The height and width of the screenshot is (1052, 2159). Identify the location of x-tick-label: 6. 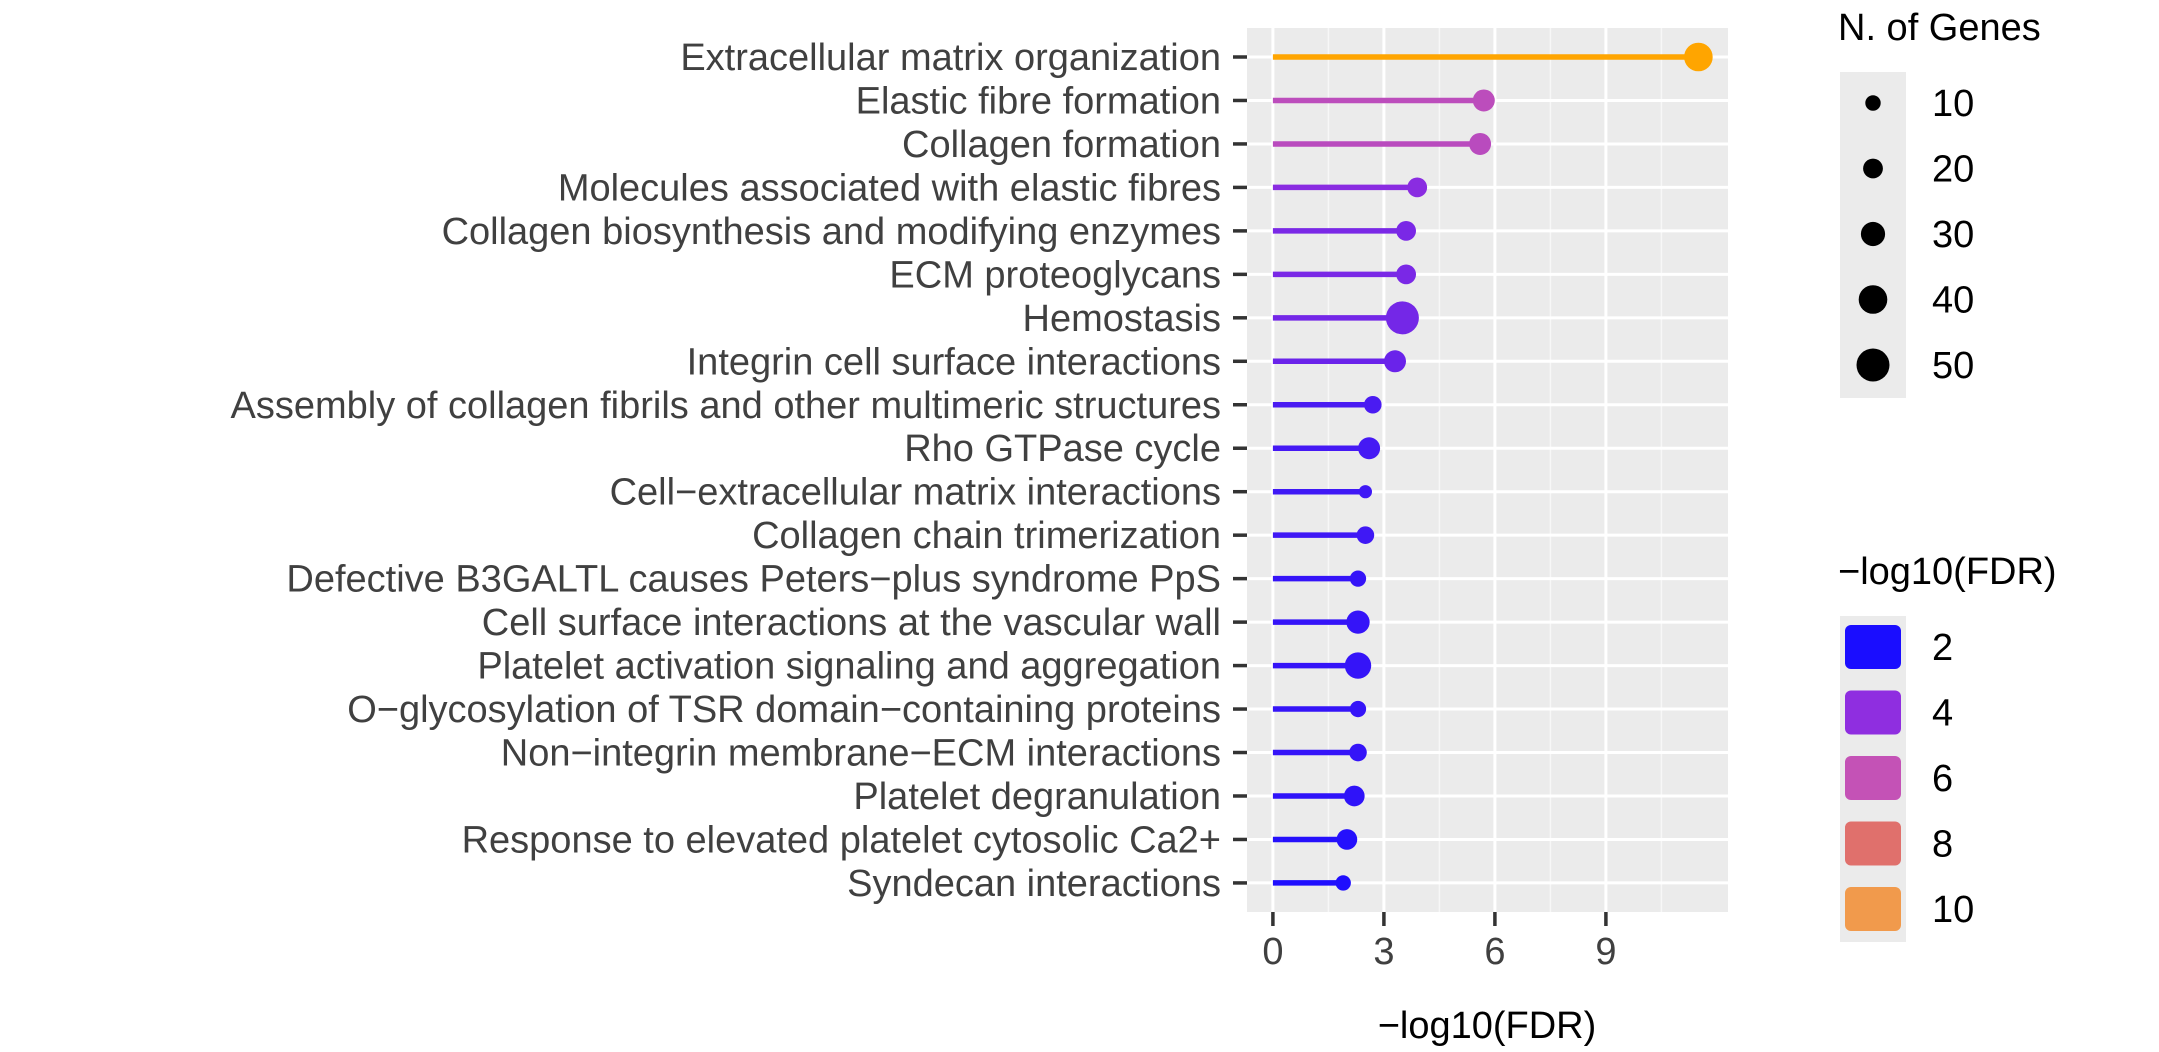
(1494, 952).